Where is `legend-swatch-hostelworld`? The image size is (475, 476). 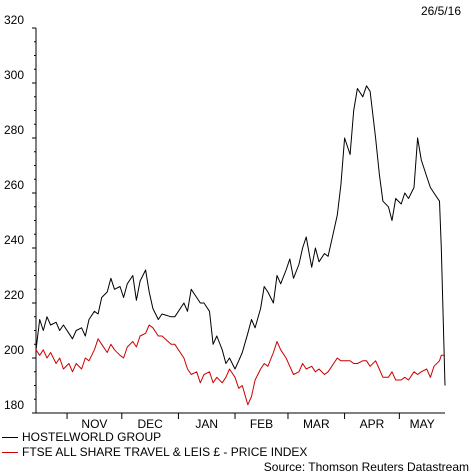 legend-swatch-hostelworld is located at coordinates (10, 438).